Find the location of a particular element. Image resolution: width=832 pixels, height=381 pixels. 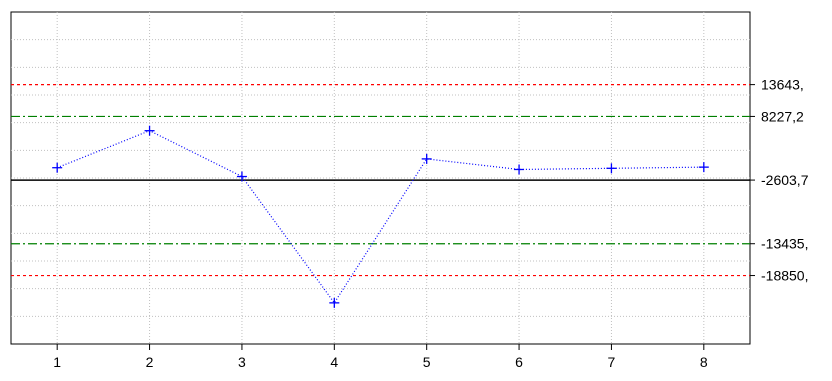

x-tick-label-2: 2 is located at coordinates (150, 362).